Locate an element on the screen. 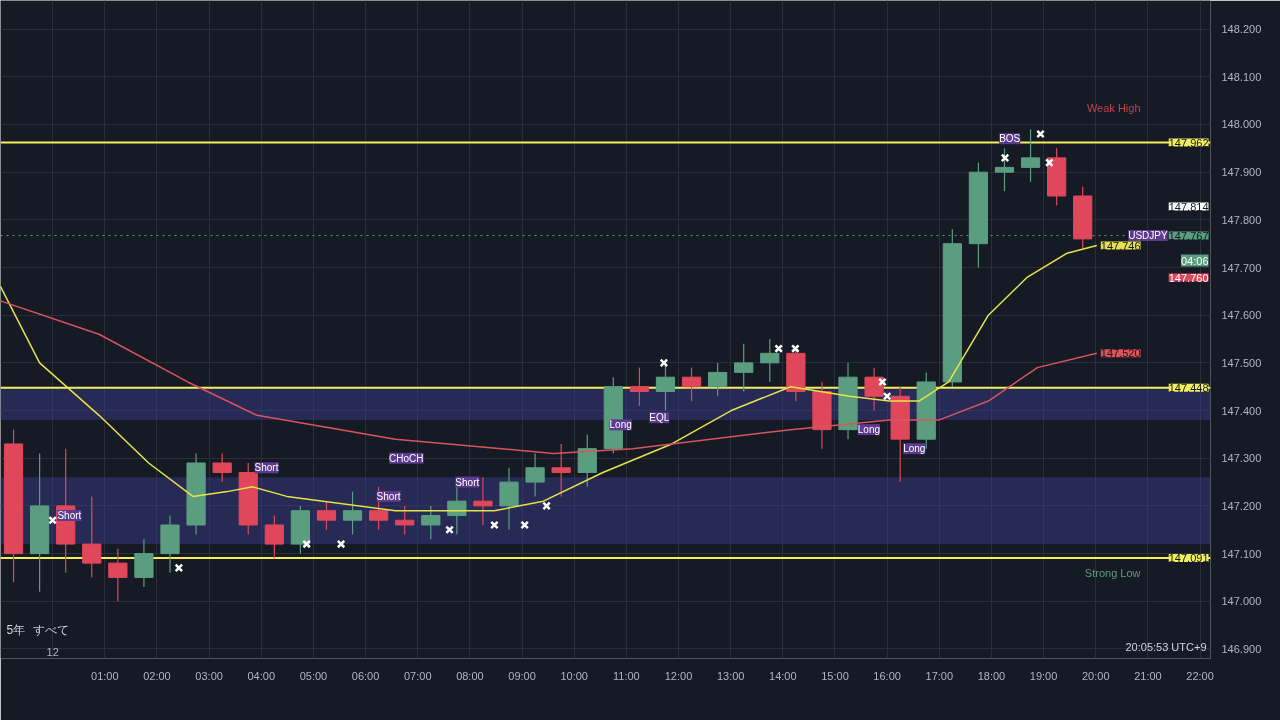 The height and width of the screenshot is (720, 1280). x-tick-label: 17:00 is located at coordinates (939, 675).